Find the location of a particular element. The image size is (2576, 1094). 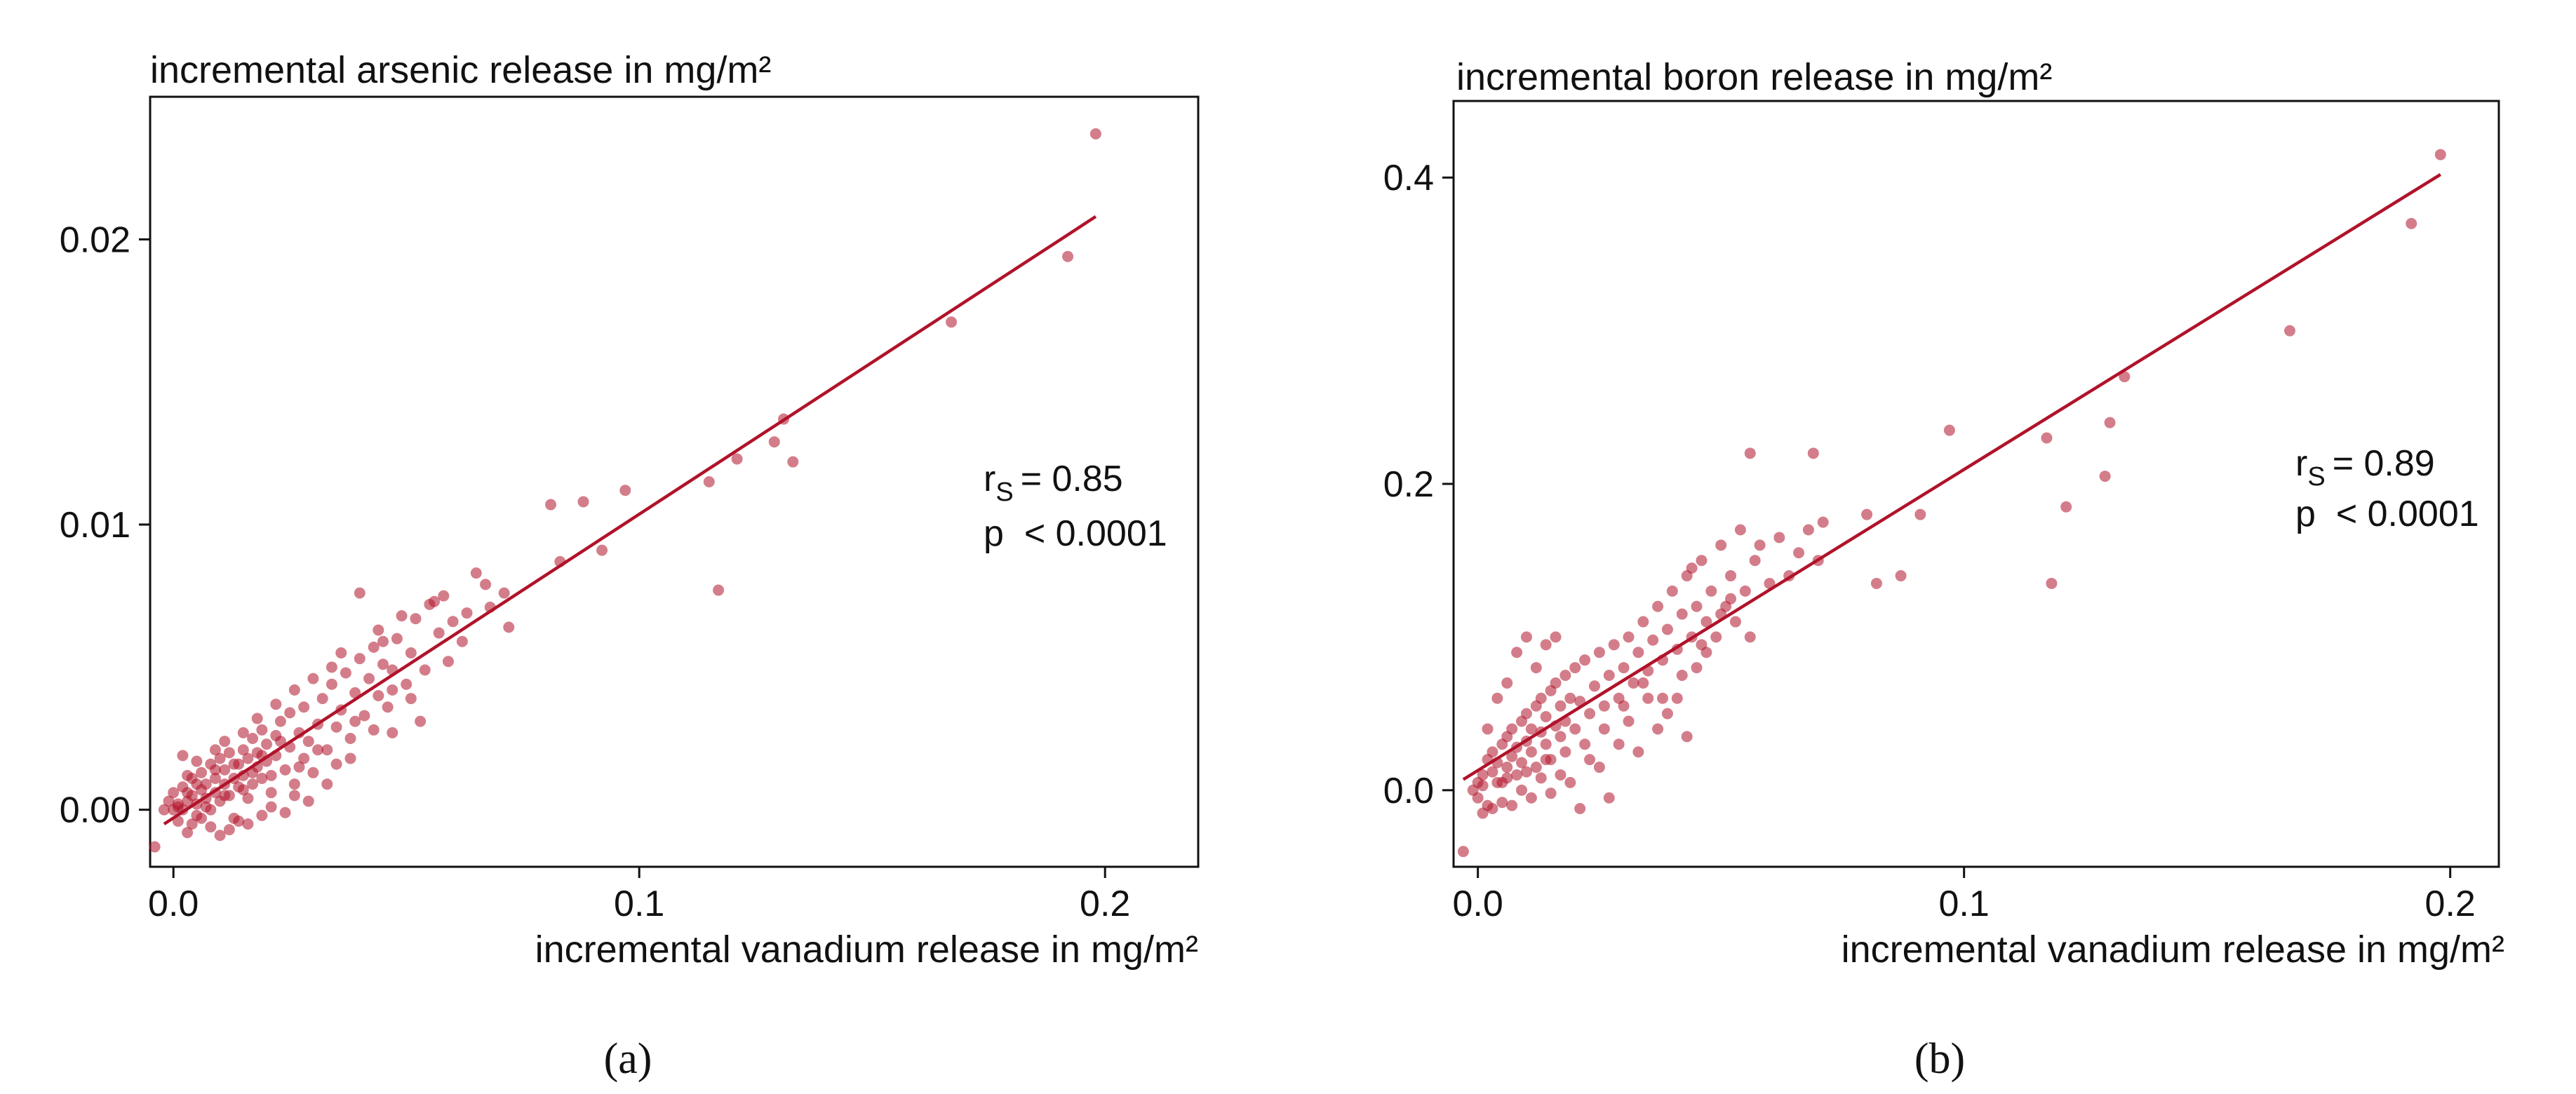

r-value: = 0.89 is located at coordinates (2384, 463).